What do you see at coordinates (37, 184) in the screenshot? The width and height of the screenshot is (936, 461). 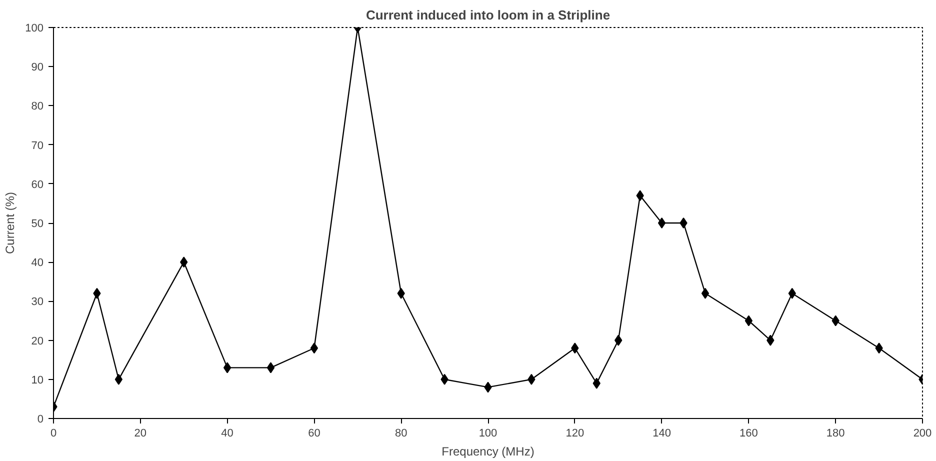 I see `y-tick-label: 60` at bounding box center [37, 184].